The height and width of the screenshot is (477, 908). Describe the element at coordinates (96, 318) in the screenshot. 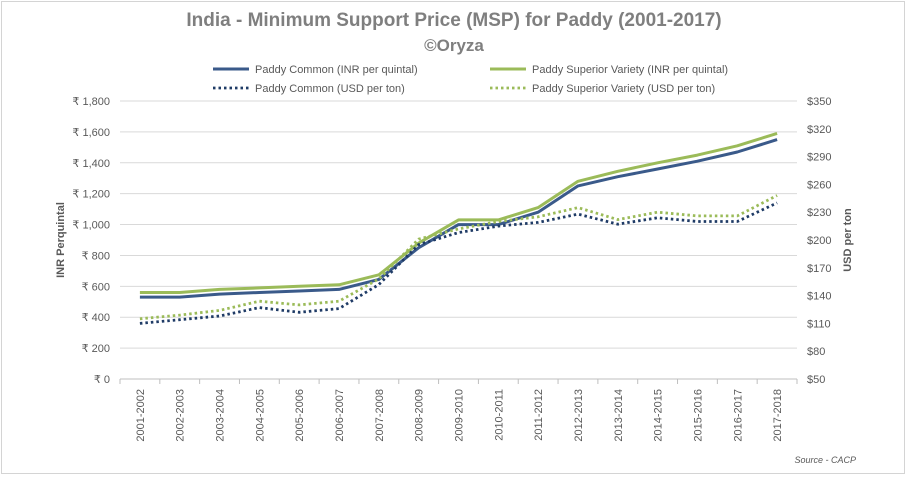

I see `y-left-tick-label: ₹ 400` at that location.